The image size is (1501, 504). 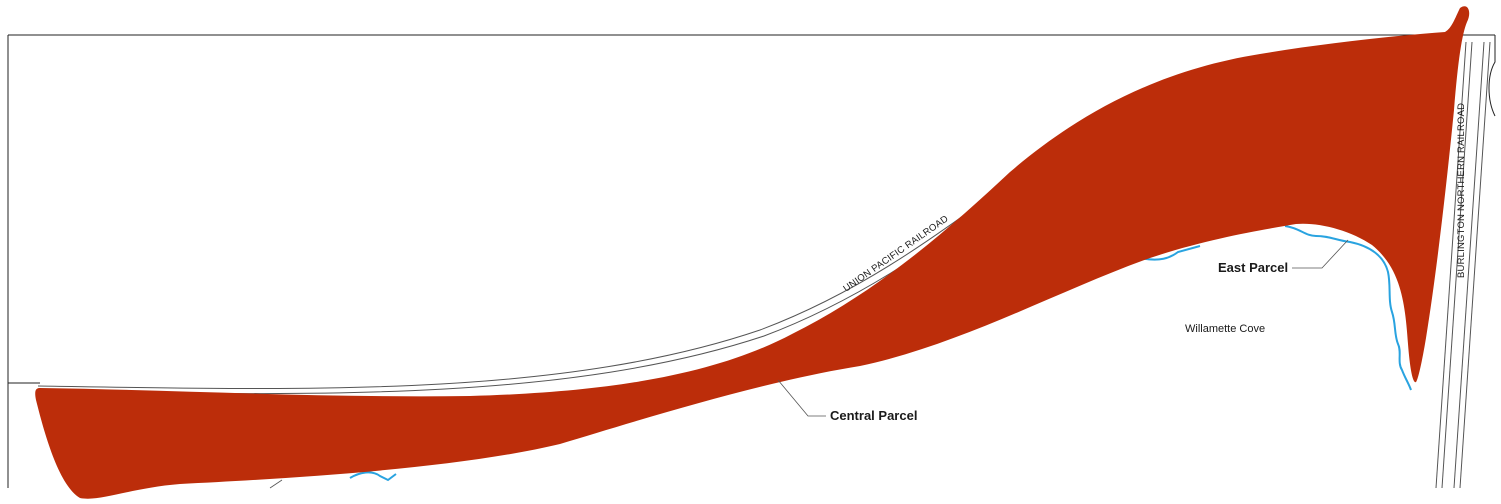 What do you see at coordinates (1492, 76) in the screenshot?
I see `frame-right-curve` at bounding box center [1492, 76].